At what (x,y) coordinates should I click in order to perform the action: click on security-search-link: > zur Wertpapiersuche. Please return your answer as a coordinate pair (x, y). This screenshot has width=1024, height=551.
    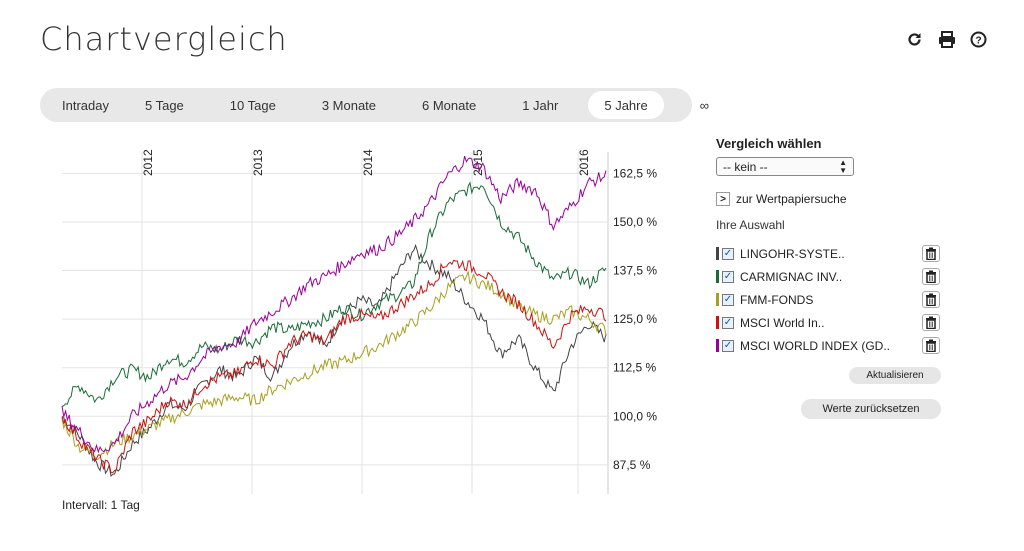
    Looking at the image, I should click on (836, 199).